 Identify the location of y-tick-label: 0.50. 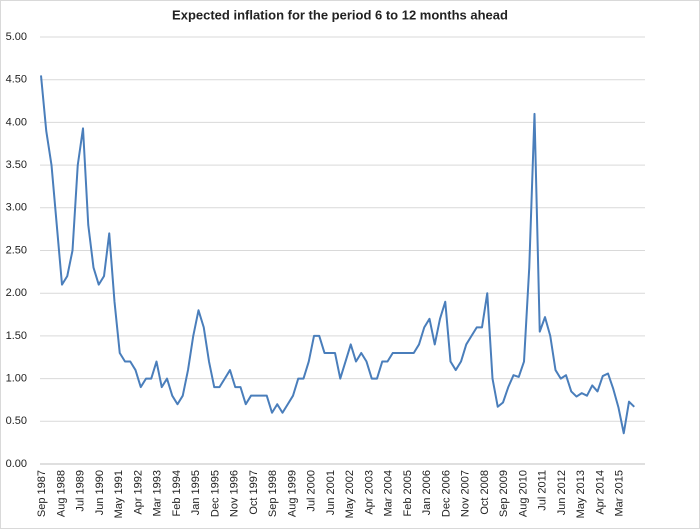
(16, 421).